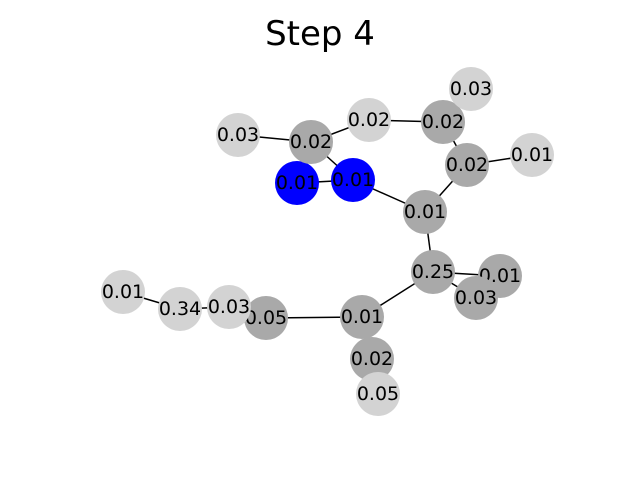 This screenshot has height=480, width=640. I want to click on graph-node: 0.25, so click(433, 272).